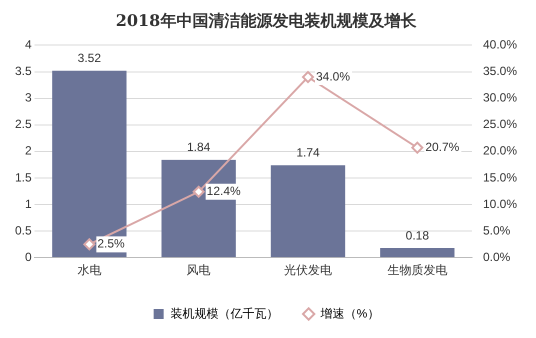 This screenshot has width=536, height=338. What do you see at coordinates (23, 177) in the screenshot?
I see `y-tick-label: 1.5` at bounding box center [23, 177].